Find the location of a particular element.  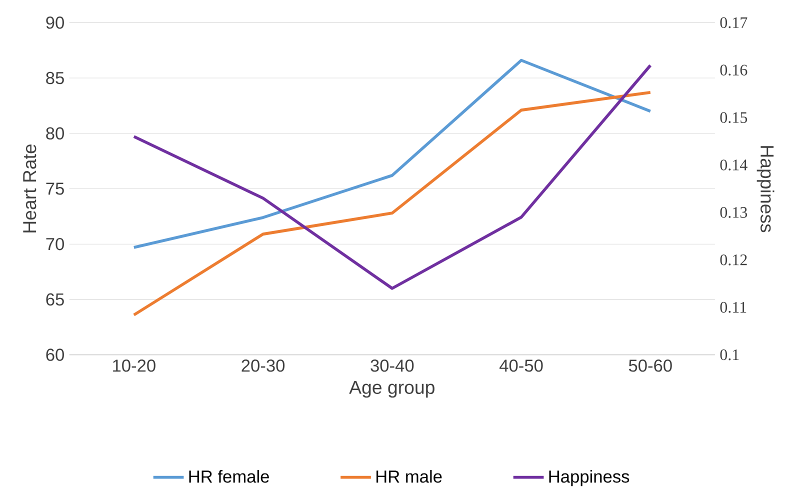

y2-tick-label: 0.1 is located at coordinates (729, 354).